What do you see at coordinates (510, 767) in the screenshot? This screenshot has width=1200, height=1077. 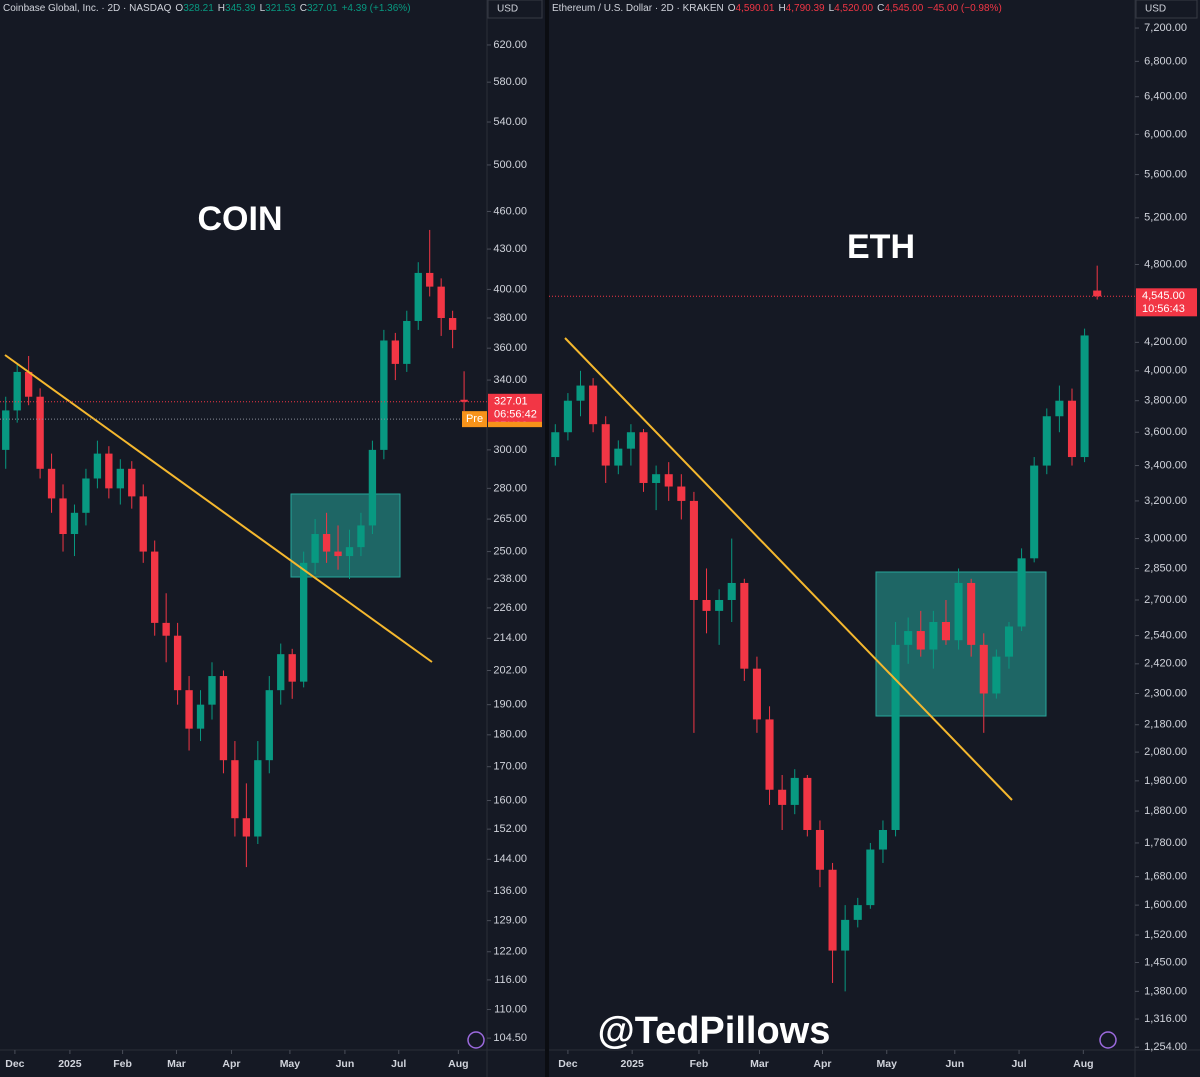 I see `y-tick-label: 170.00` at bounding box center [510, 767].